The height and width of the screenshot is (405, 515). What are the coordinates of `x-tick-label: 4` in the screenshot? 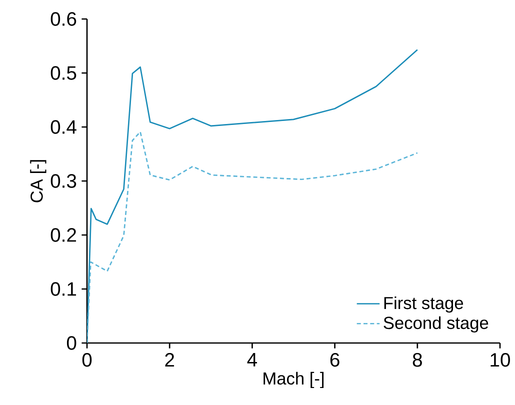 It's located at (252, 359).